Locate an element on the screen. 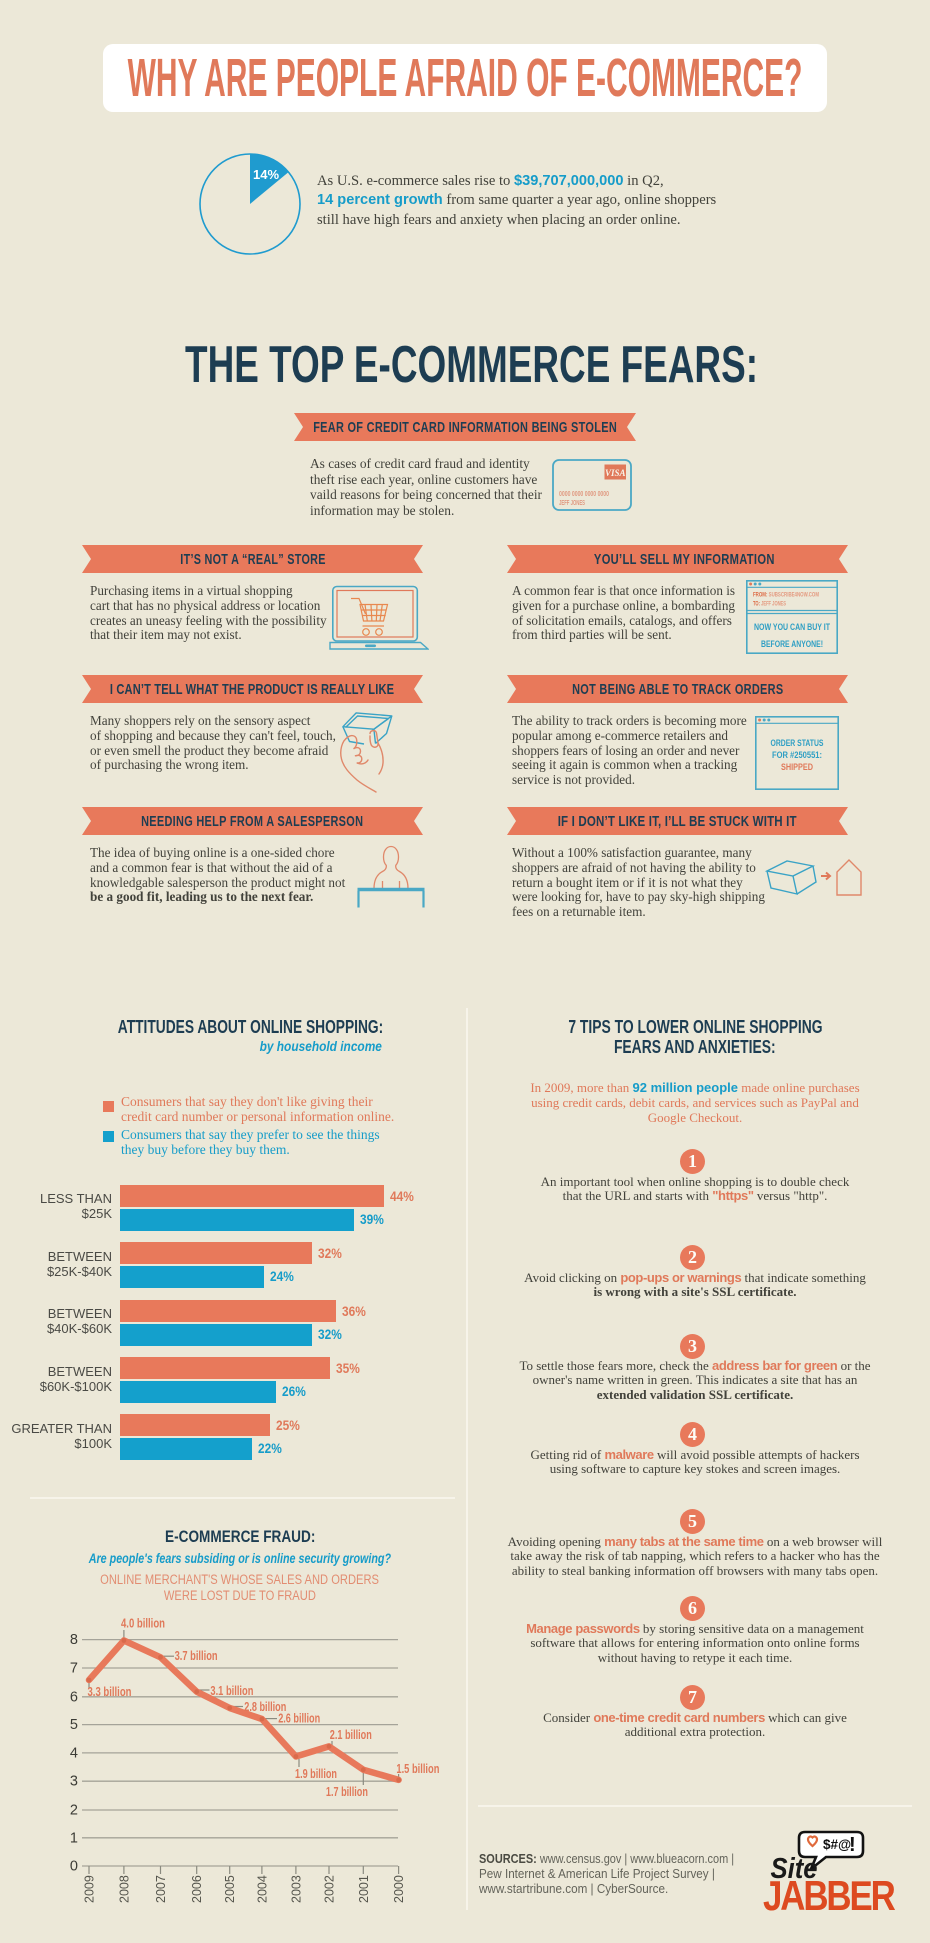 Image resolution: width=930 pixels, height=1943 pixels. svg-text: 2009 is located at coordinates (90, 1889).